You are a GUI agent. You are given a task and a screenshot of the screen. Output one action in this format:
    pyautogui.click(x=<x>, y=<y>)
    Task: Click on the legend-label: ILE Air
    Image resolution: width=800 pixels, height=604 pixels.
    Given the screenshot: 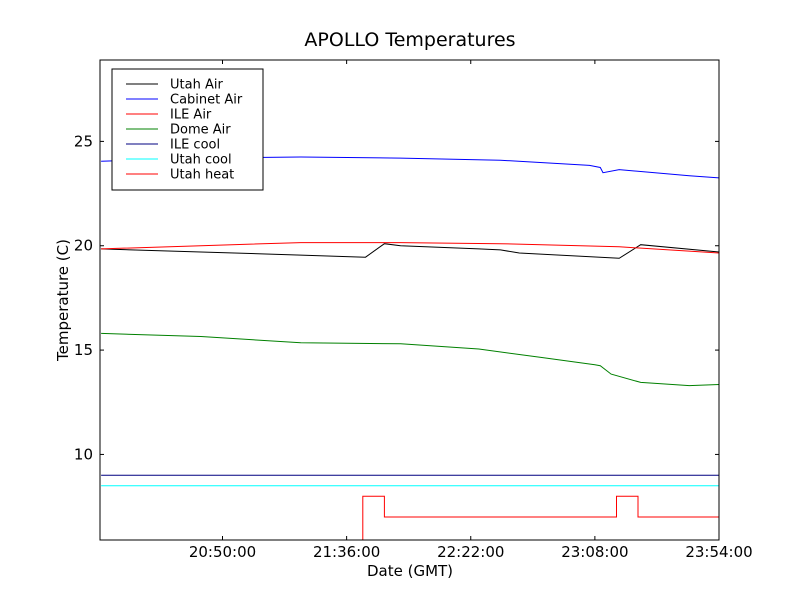 What is the action you would take?
    pyautogui.click(x=191, y=115)
    